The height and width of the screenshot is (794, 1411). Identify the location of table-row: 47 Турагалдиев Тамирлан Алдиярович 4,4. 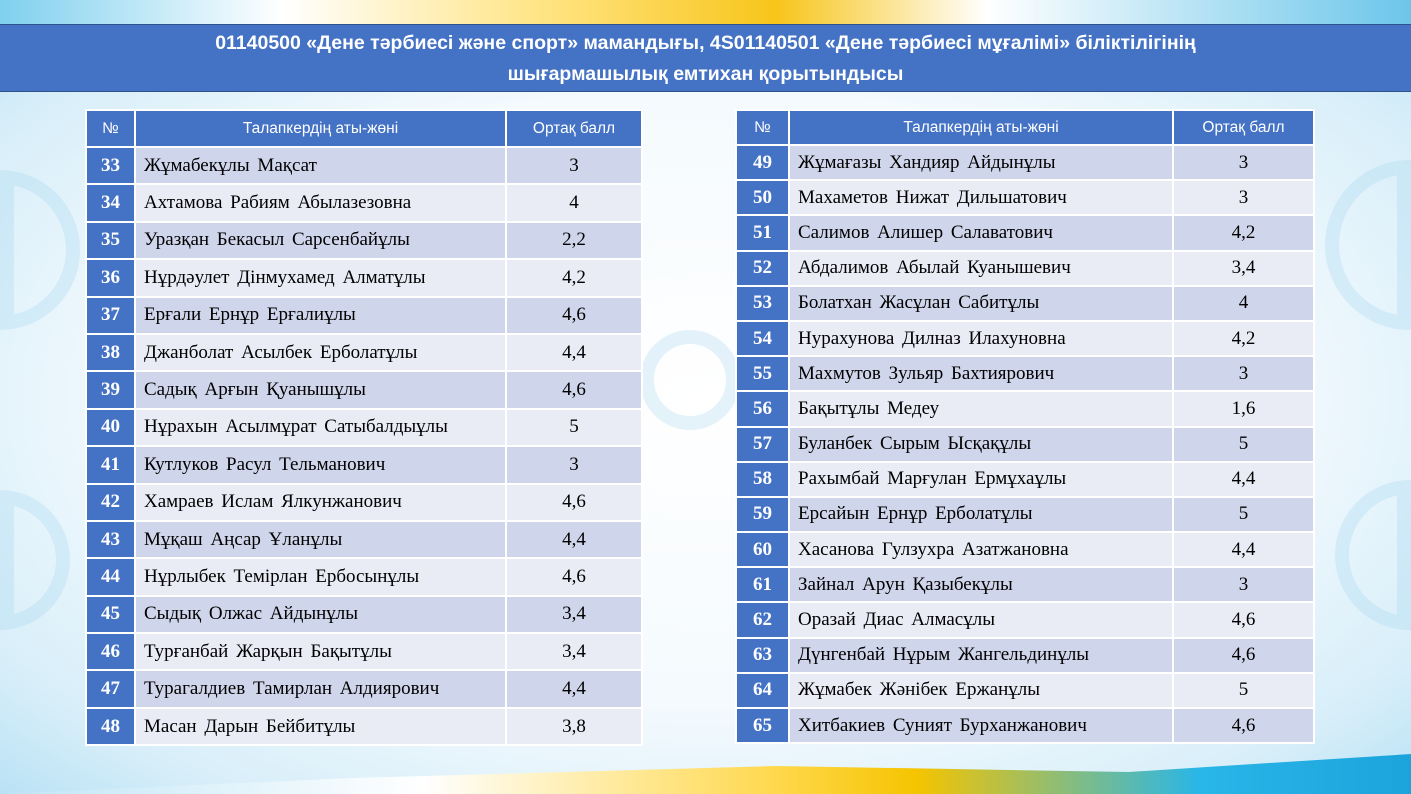
(364, 689).